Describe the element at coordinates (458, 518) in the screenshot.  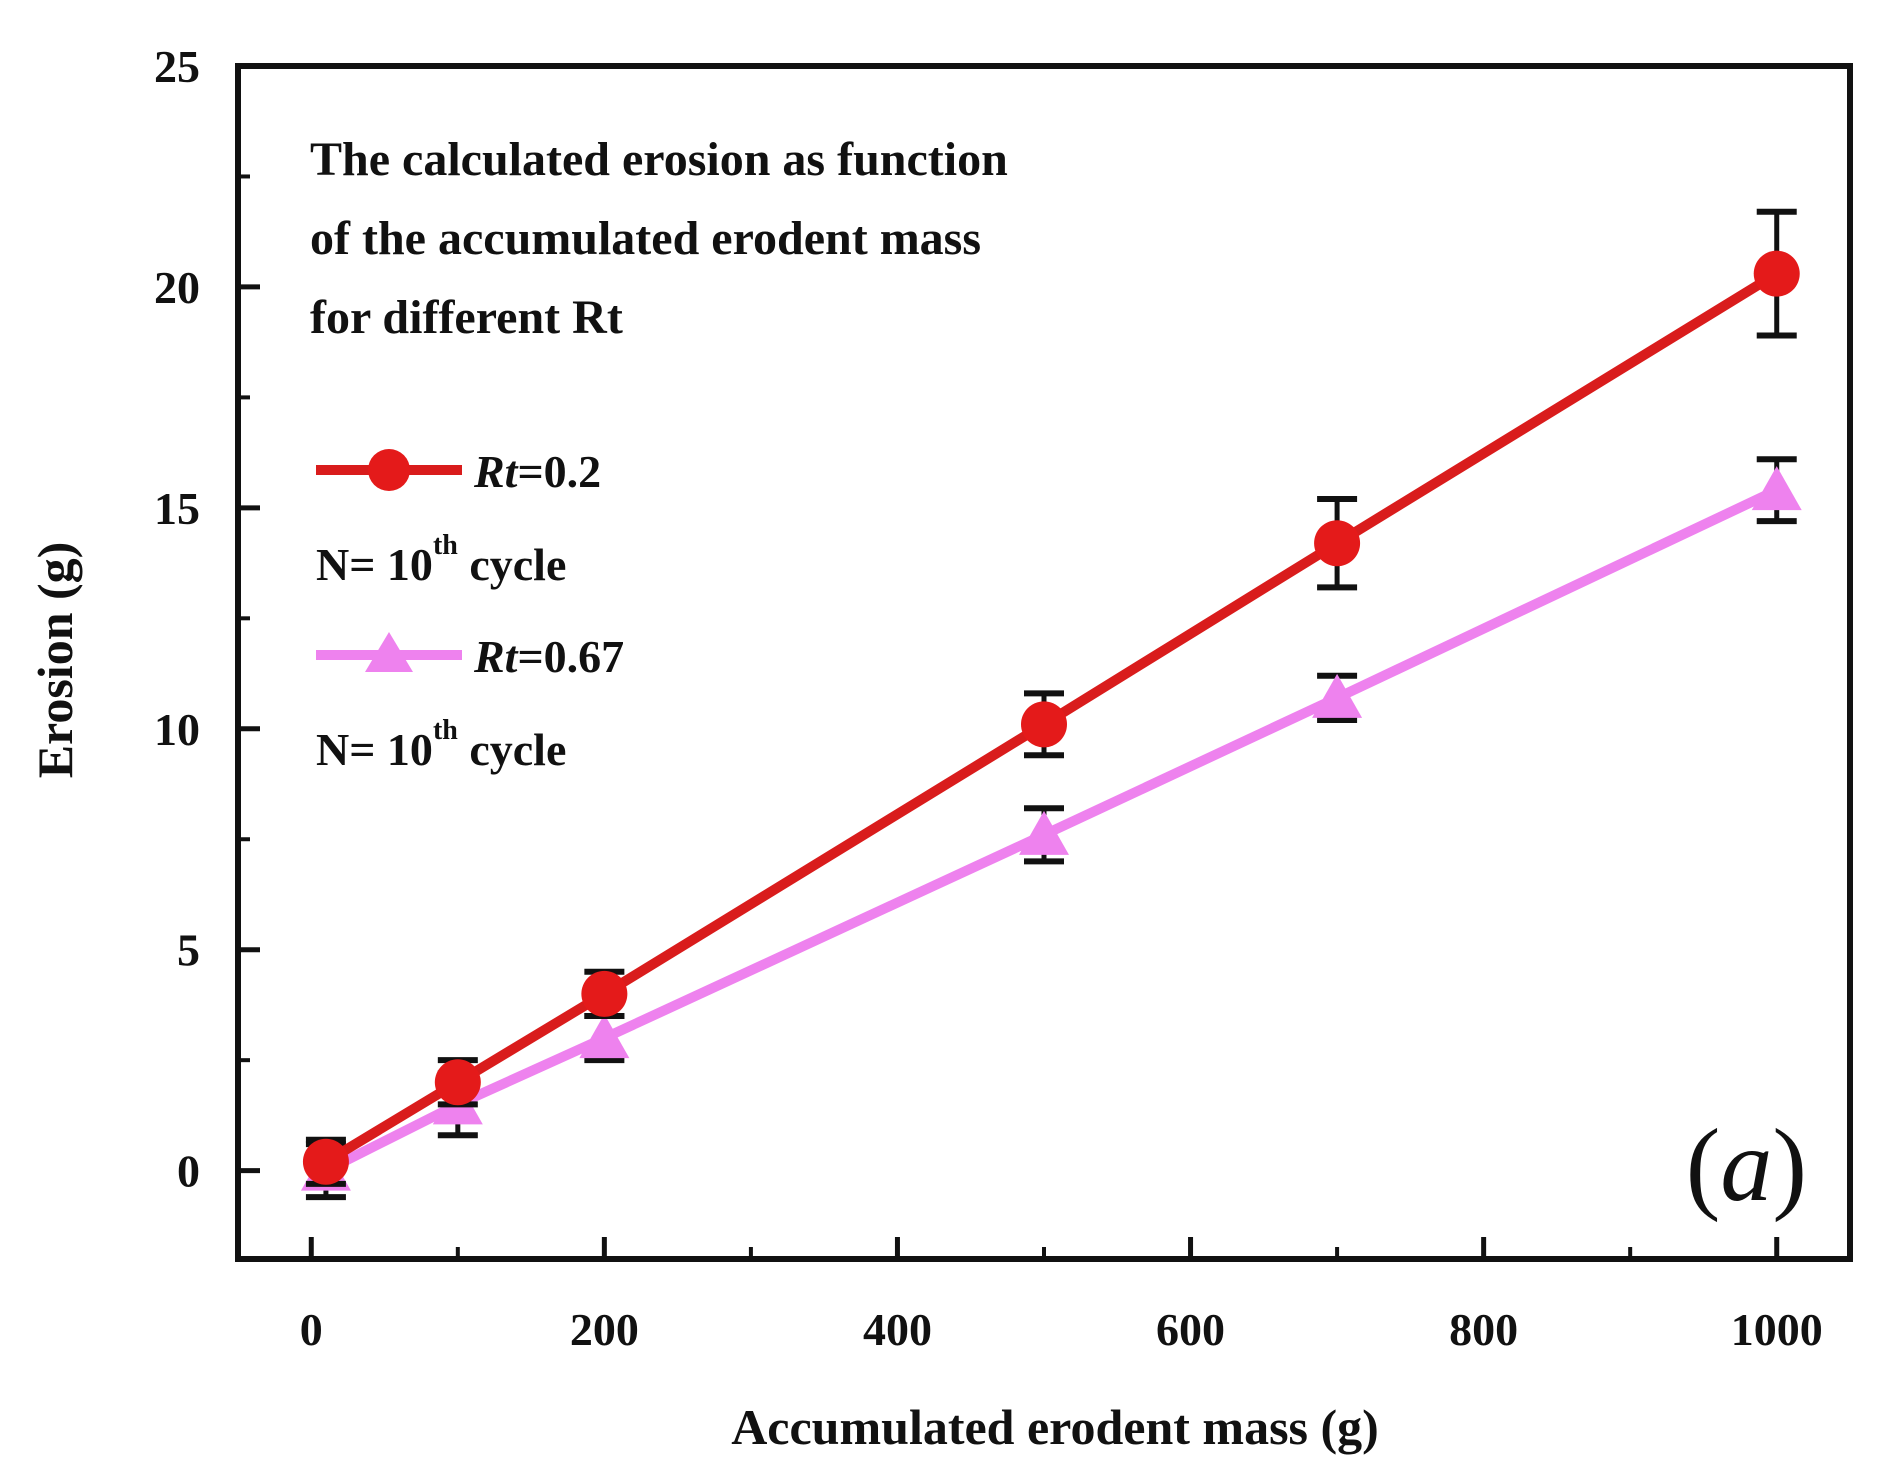
I see `legend-entry-rt-0-2: Rt=0.2 N= 10th cycle` at that location.